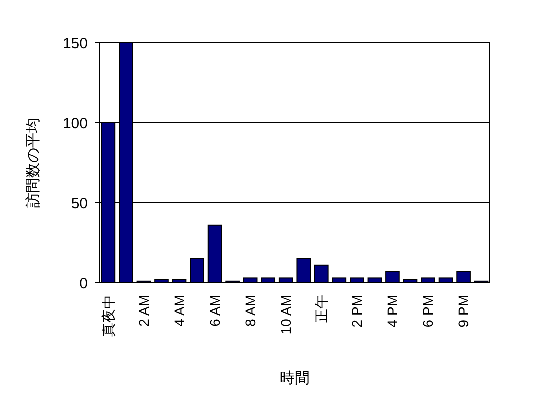  What do you see at coordinates (108, 316) in the screenshot?
I see `x-tick-label: 真夜中` at bounding box center [108, 316].